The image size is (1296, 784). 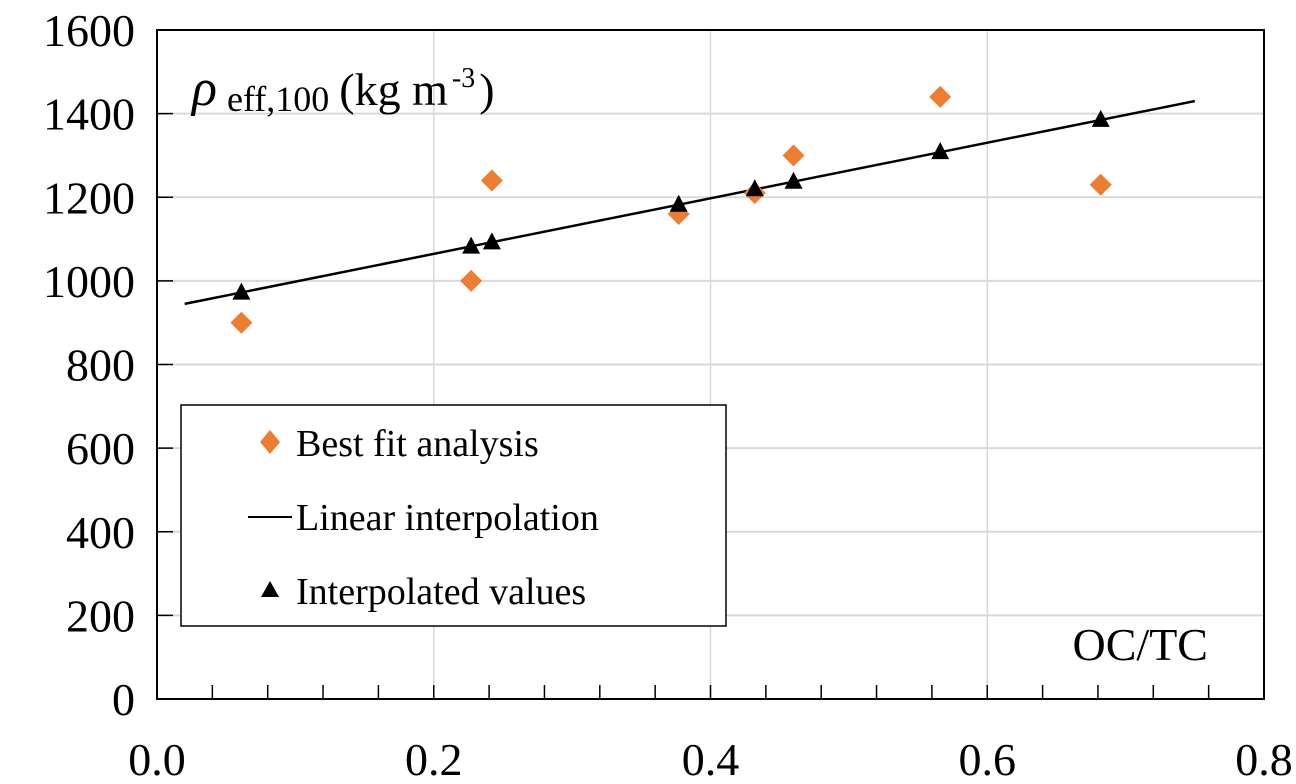 I want to click on y-tick-label: 600, so click(x=100, y=448).